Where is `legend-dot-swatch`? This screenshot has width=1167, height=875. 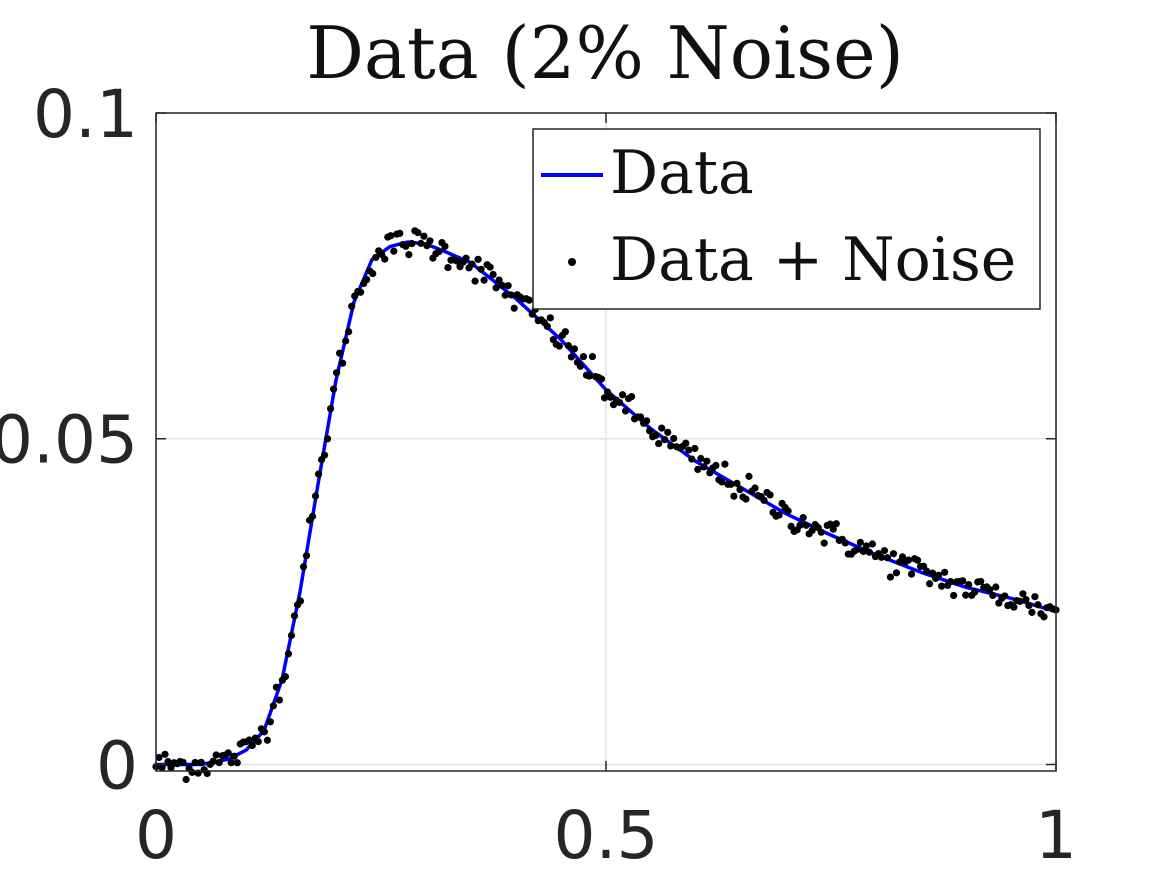 legend-dot-swatch is located at coordinates (572, 262).